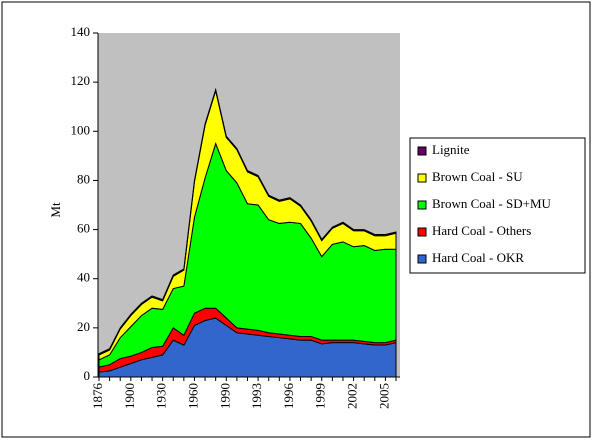 Image resolution: width=593 pixels, height=445 pixels. Describe the element at coordinates (477, 176) in the screenshot. I see `legend-label: Brown Coal - SU` at that location.